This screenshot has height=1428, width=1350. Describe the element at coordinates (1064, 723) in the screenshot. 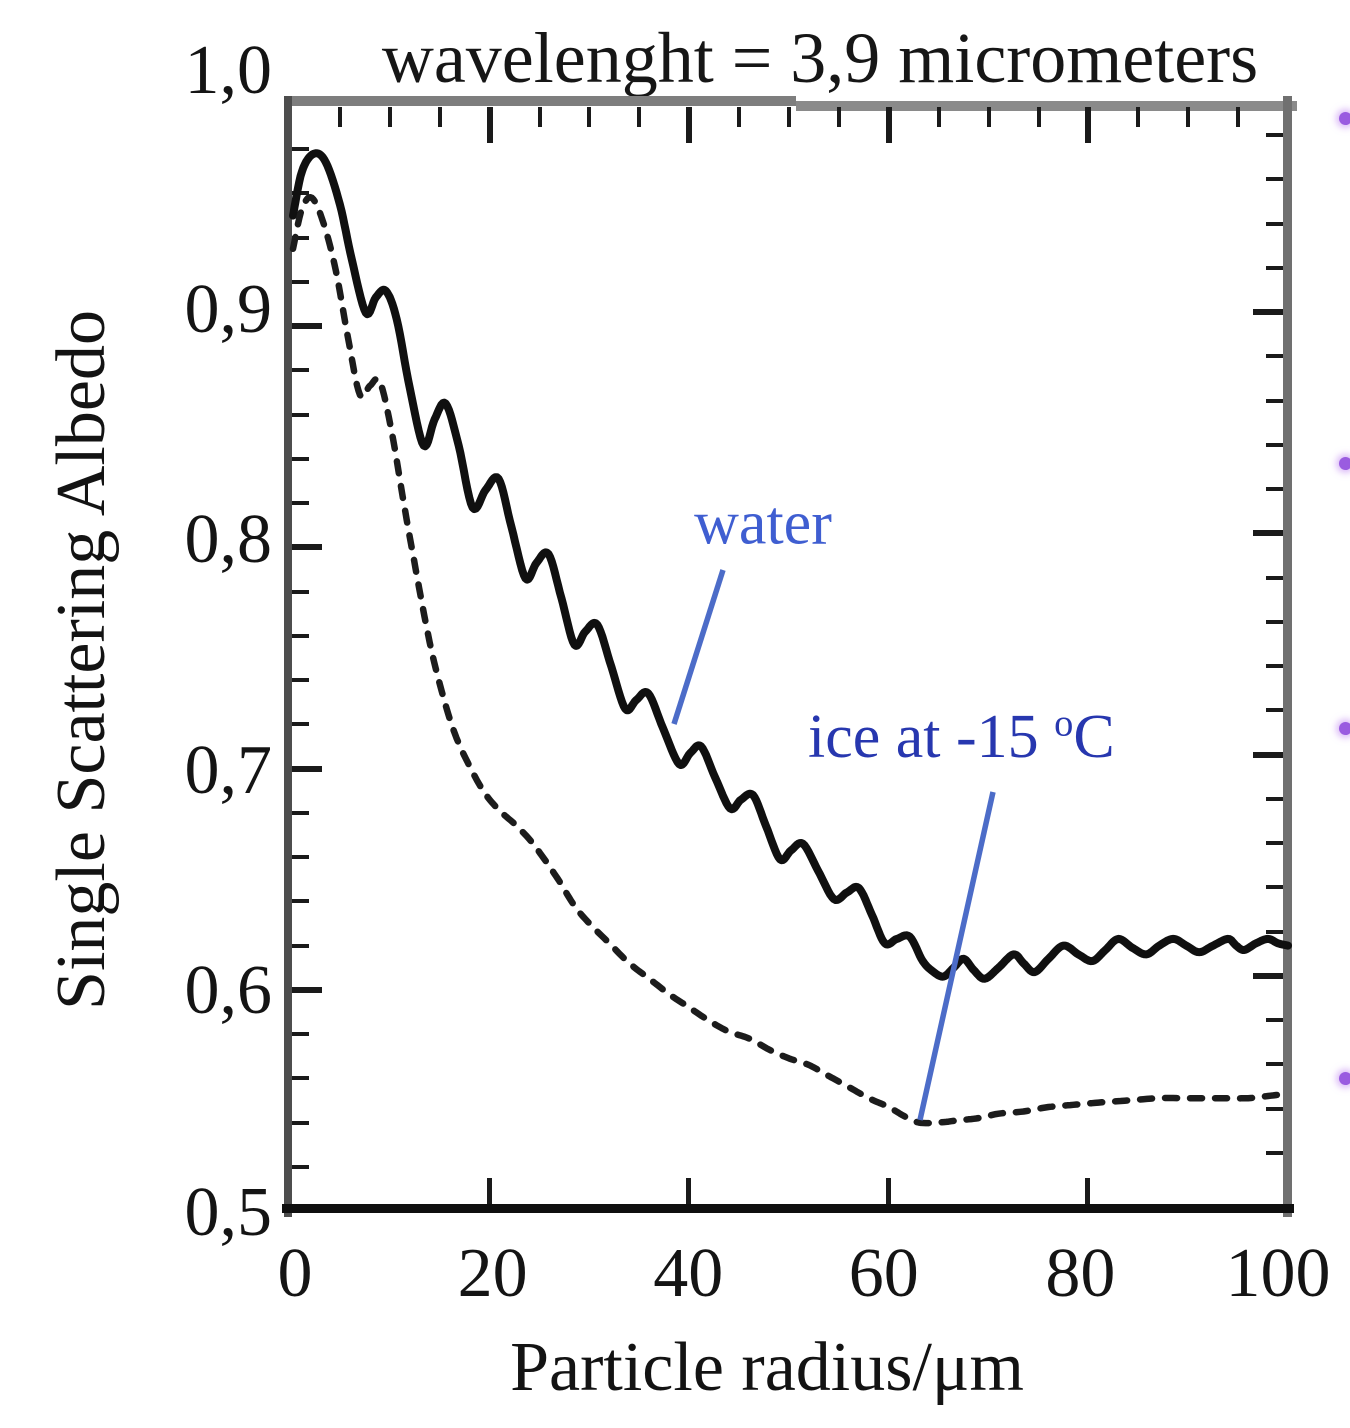

I see `ice-label-degree-sup: o` at that location.